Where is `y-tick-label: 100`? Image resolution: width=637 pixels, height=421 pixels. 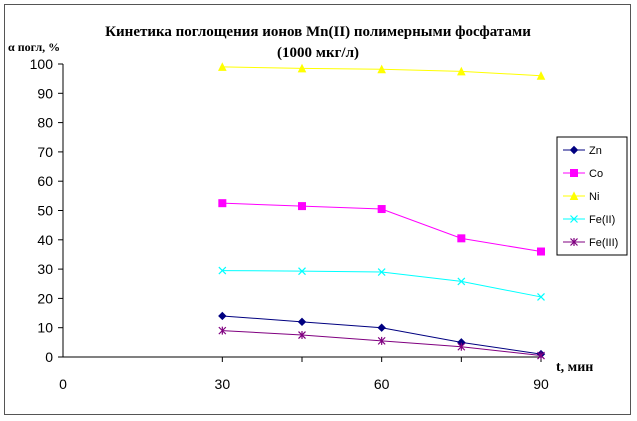 y-tick-label: 100 is located at coordinates (42, 64).